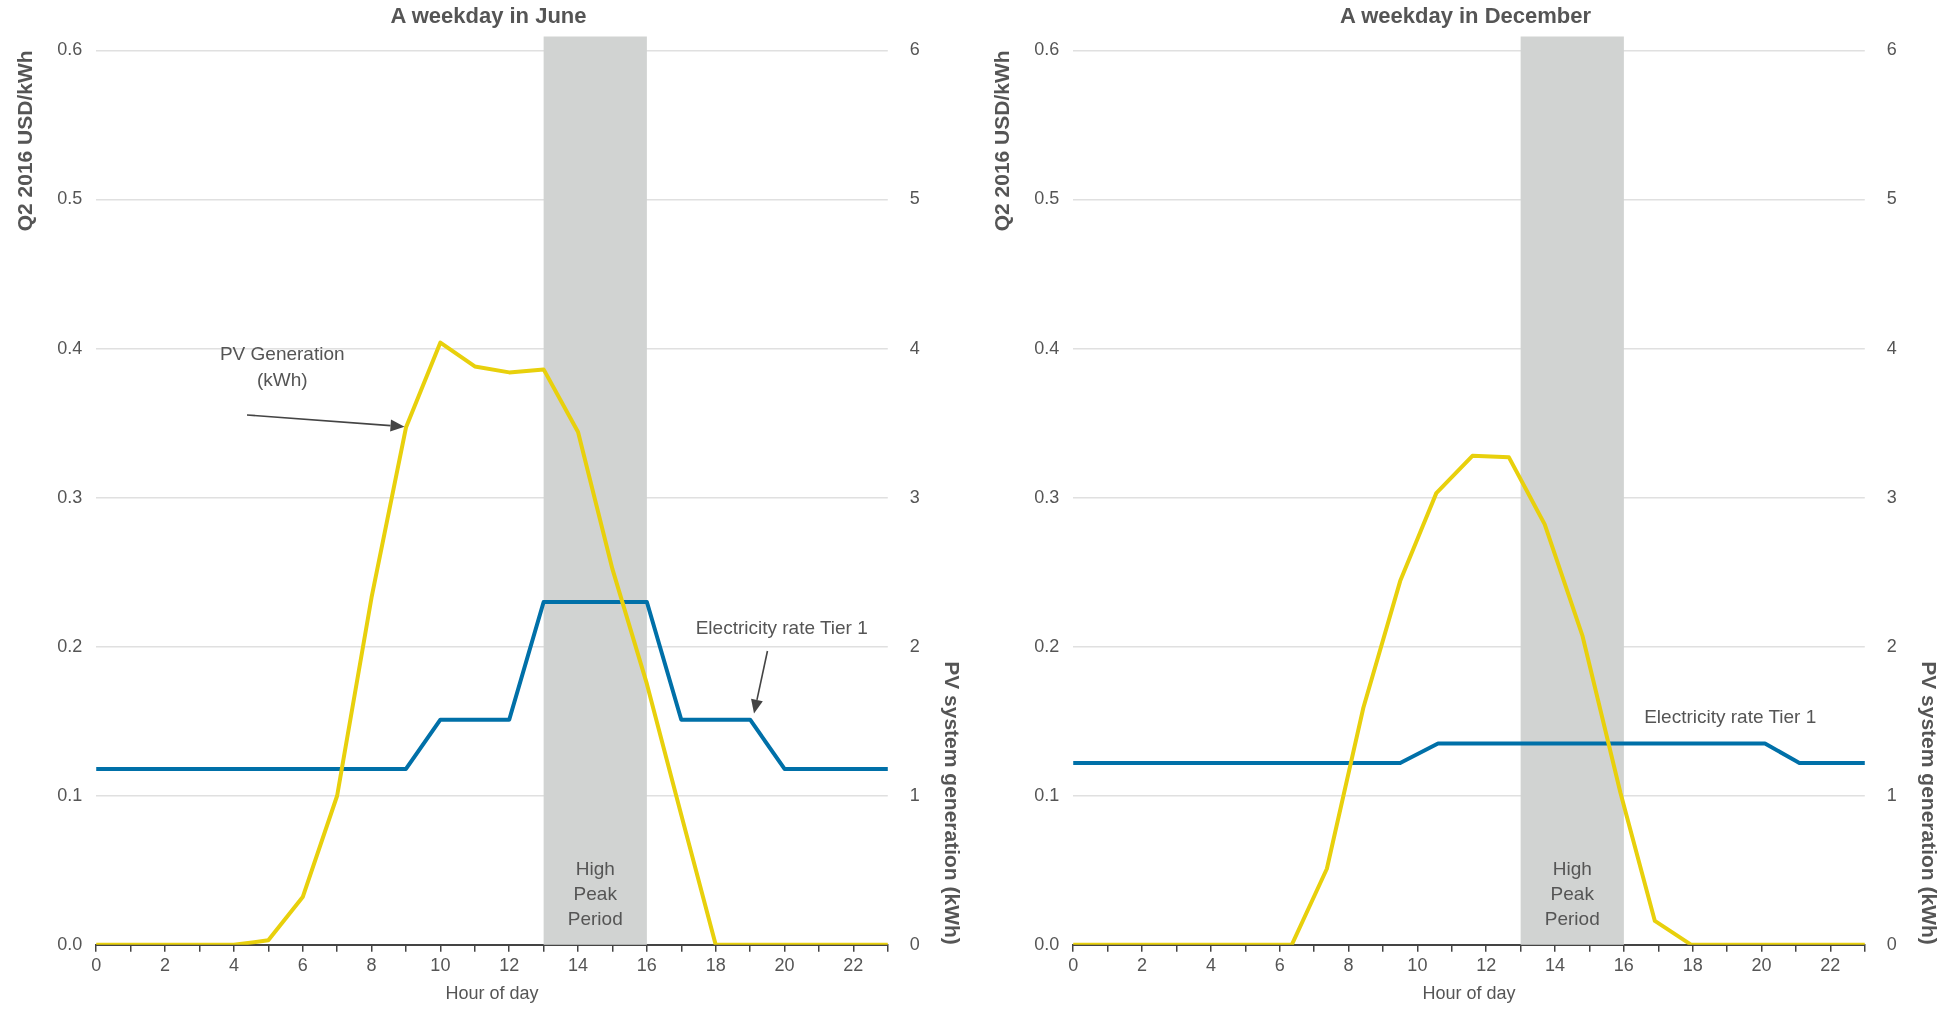 Image resolution: width=1955 pixels, height=1019 pixels. What do you see at coordinates (488, 16) in the screenshot?
I see `chart-title: A weekday in June` at bounding box center [488, 16].